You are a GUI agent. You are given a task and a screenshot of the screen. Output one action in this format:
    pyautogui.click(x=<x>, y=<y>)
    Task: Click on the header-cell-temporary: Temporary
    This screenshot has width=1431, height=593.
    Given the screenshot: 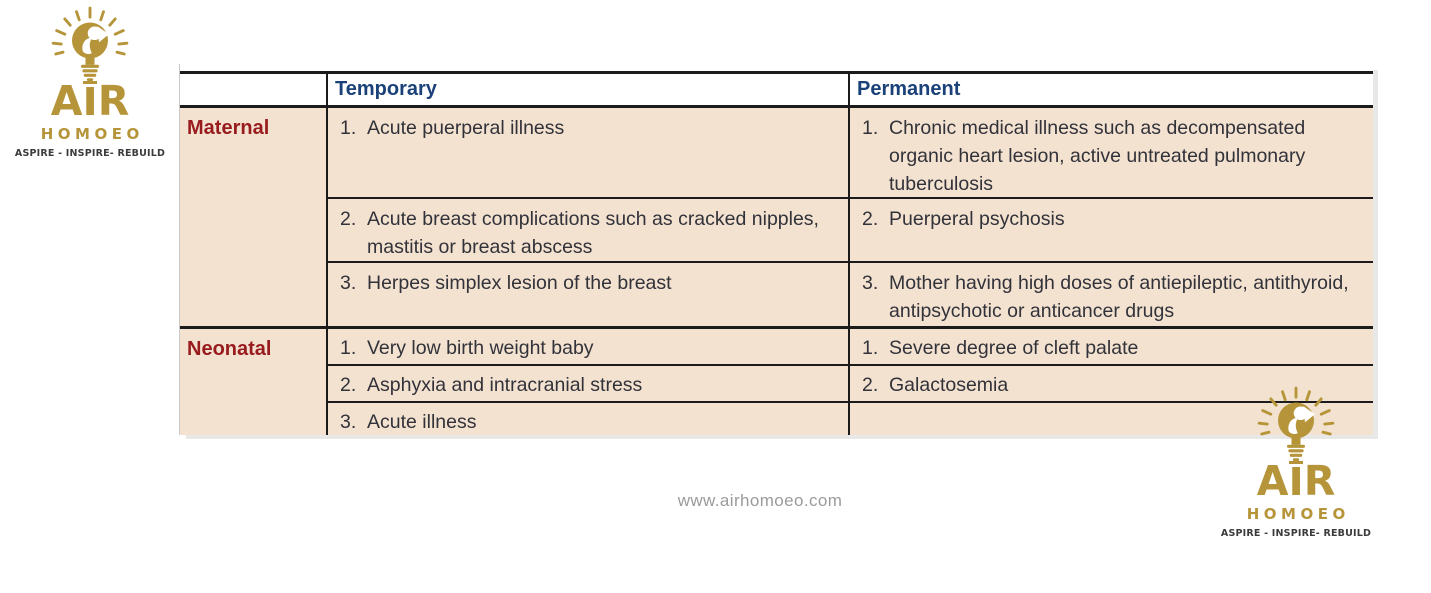 What is the action you would take?
    pyautogui.click(x=587, y=91)
    